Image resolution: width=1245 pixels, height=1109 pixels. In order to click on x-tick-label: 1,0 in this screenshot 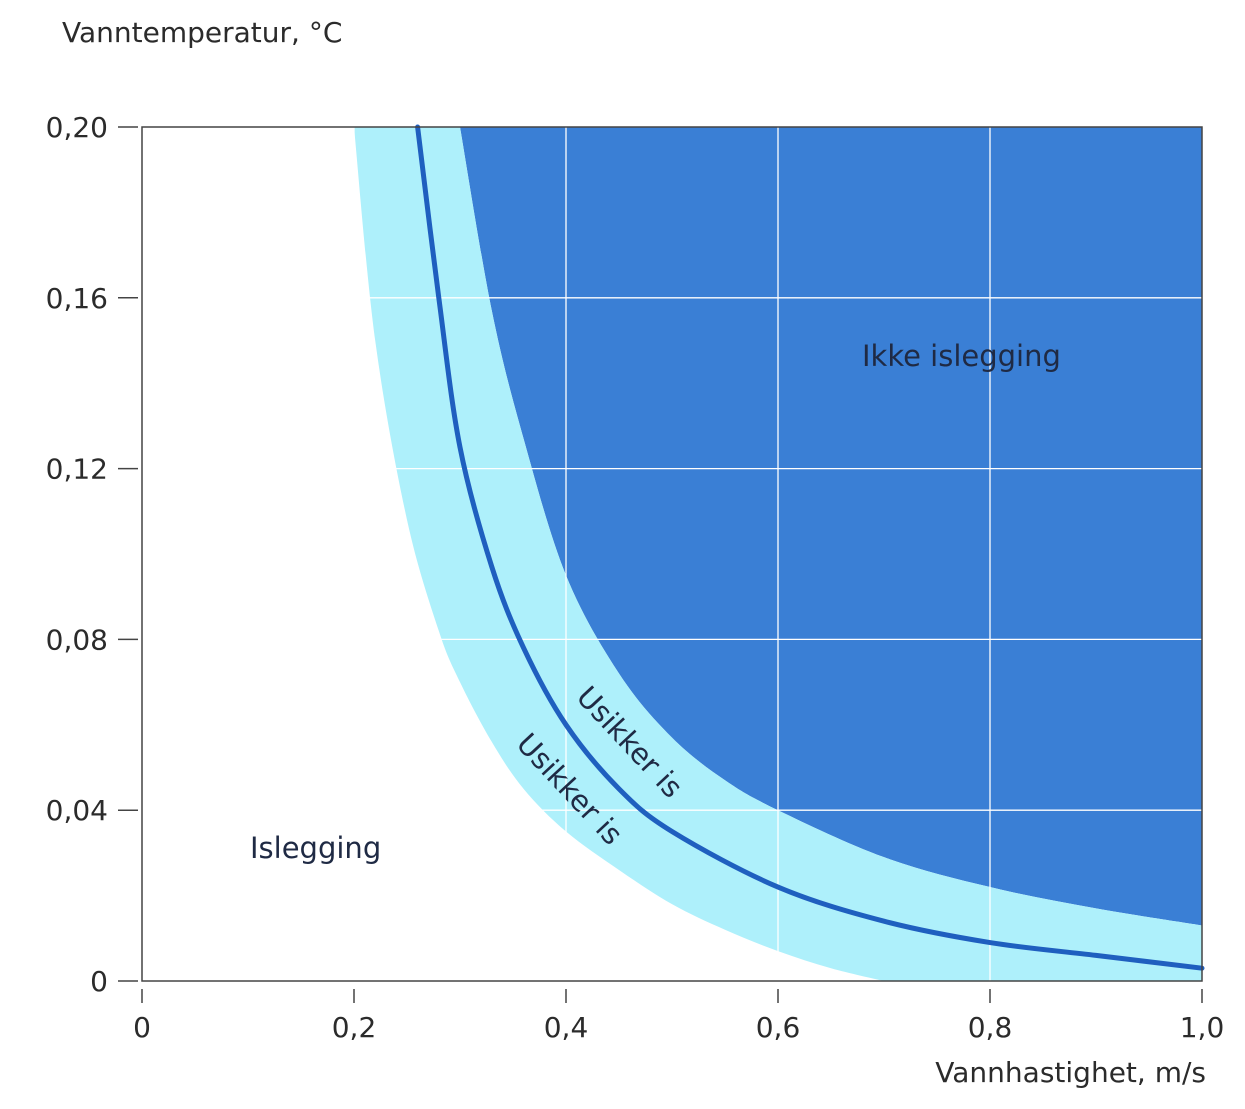, I will do `click(1202, 1027)`.